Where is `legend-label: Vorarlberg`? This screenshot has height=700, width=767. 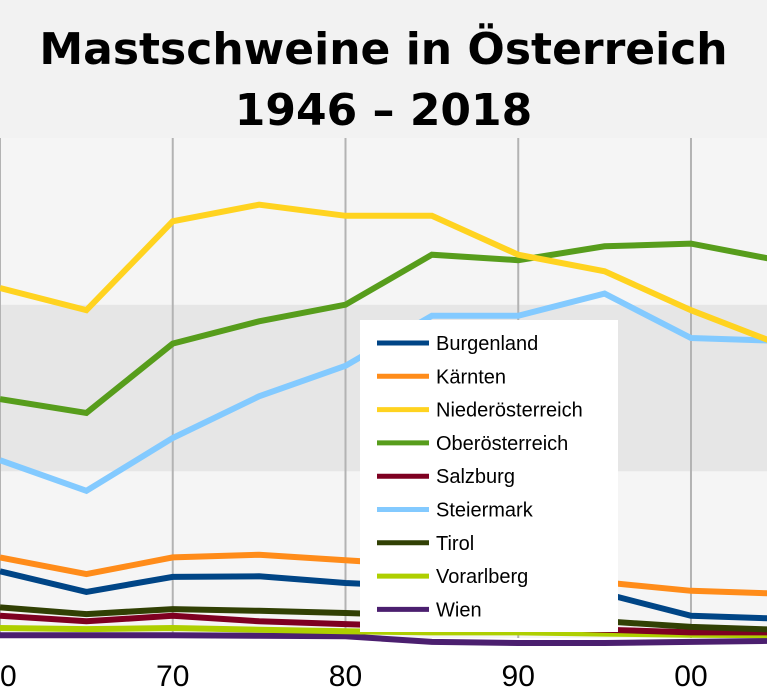
legend-label: Vorarlberg is located at coordinates (482, 577).